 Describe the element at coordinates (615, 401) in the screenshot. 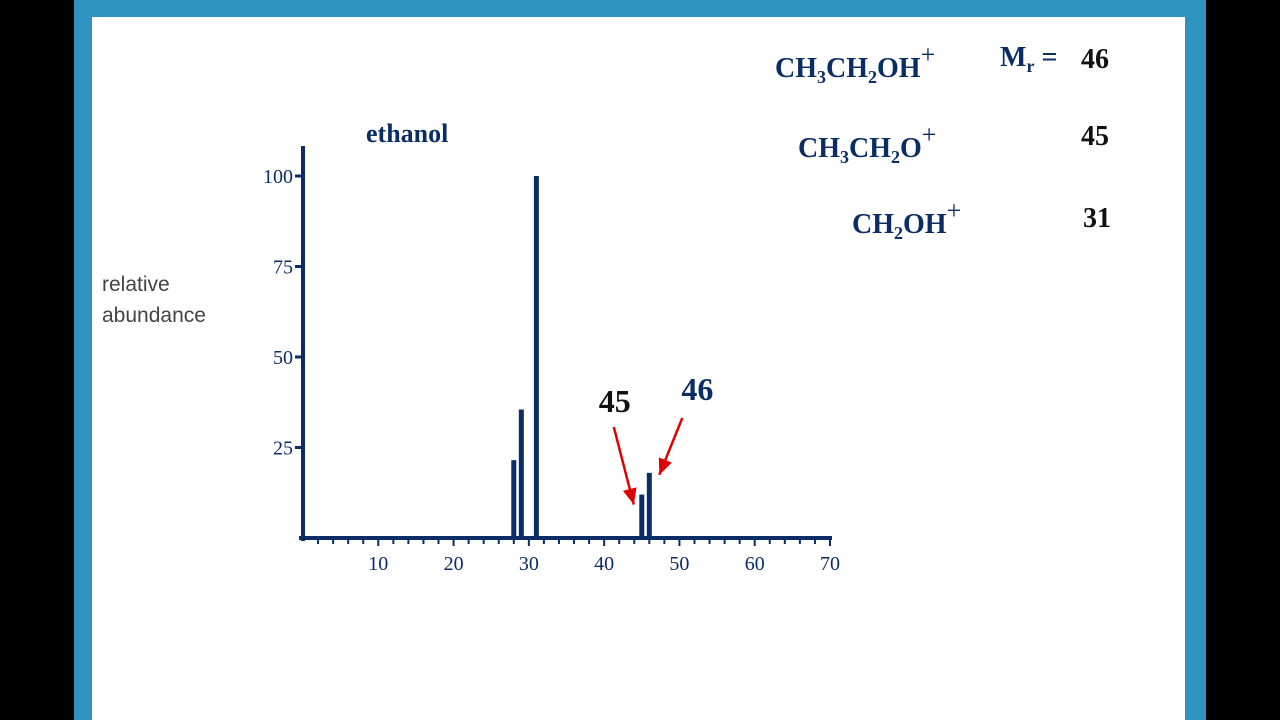

I see `peak-label-45: 45` at that location.